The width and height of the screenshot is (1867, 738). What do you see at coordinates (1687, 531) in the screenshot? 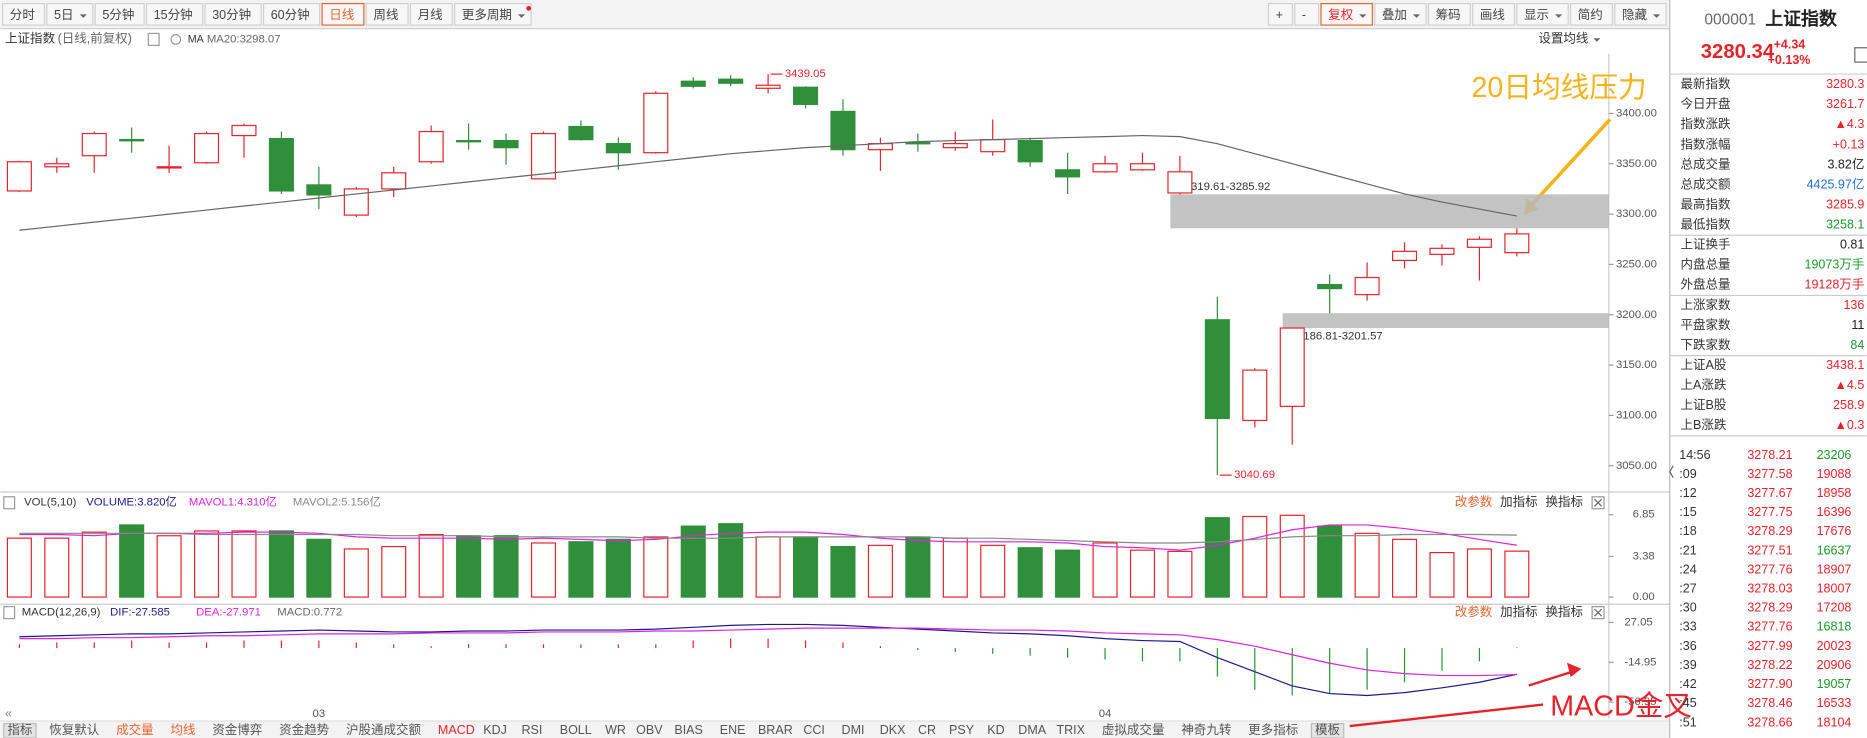
I see `tick-time: :18` at bounding box center [1687, 531].